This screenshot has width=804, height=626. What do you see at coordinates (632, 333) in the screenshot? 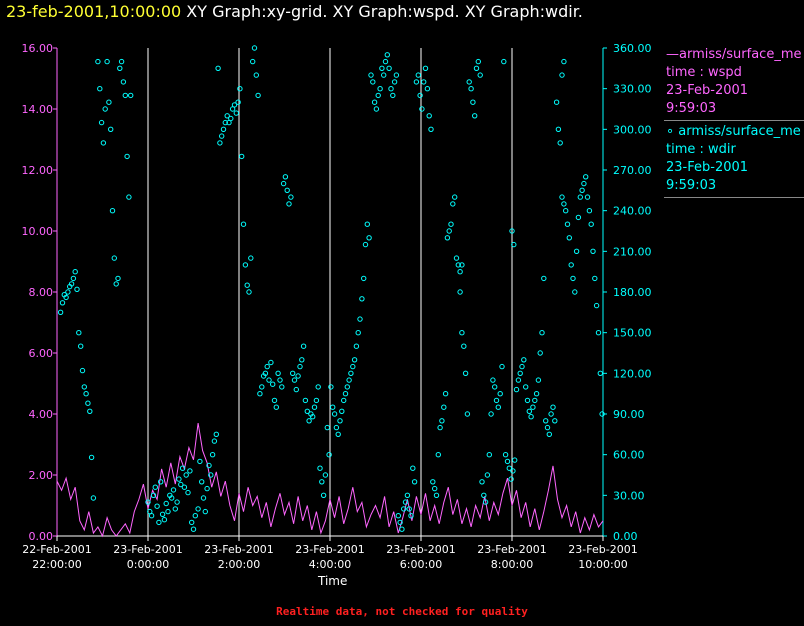
I see `right-tick-label: 150.00` at bounding box center [632, 333].